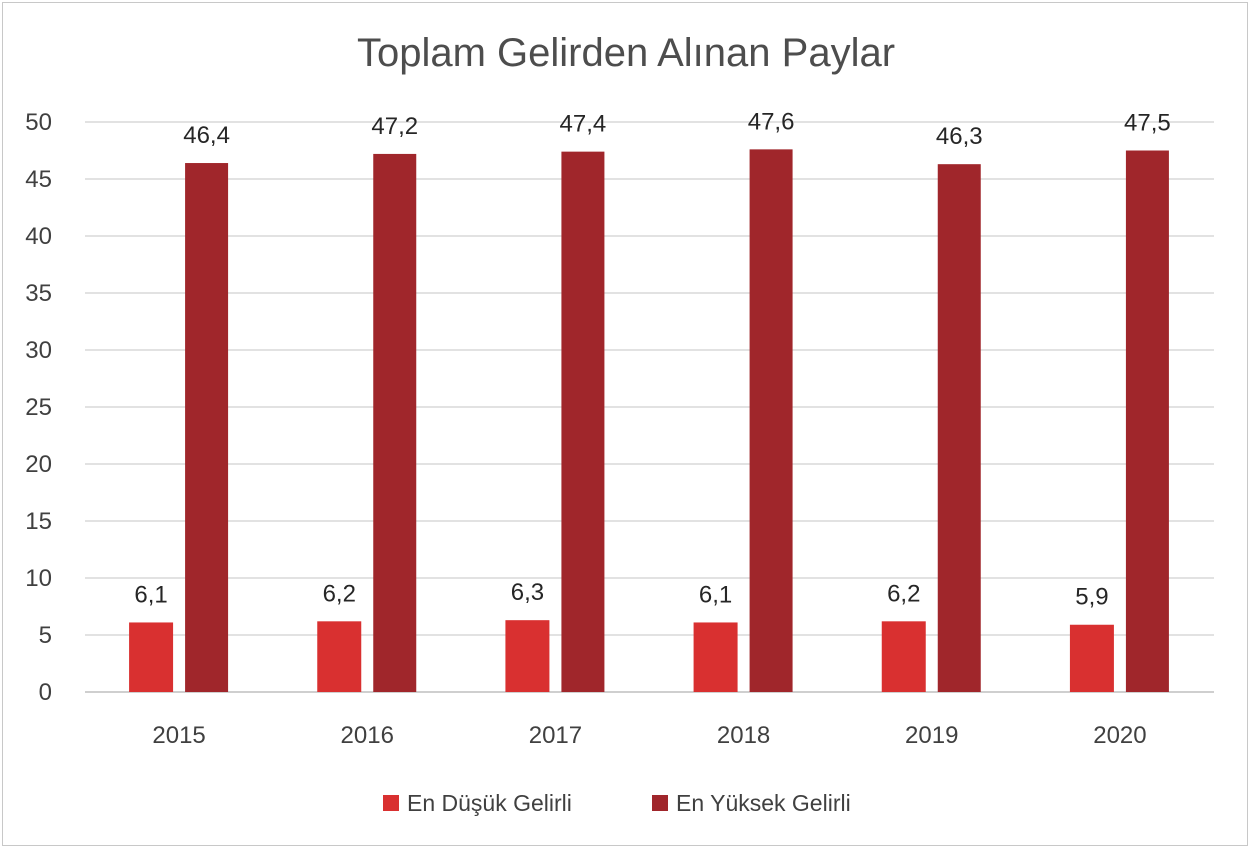  What do you see at coordinates (1147, 123) in the screenshot?
I see `data-label: 47,5` at bounding box center [1147, 123].